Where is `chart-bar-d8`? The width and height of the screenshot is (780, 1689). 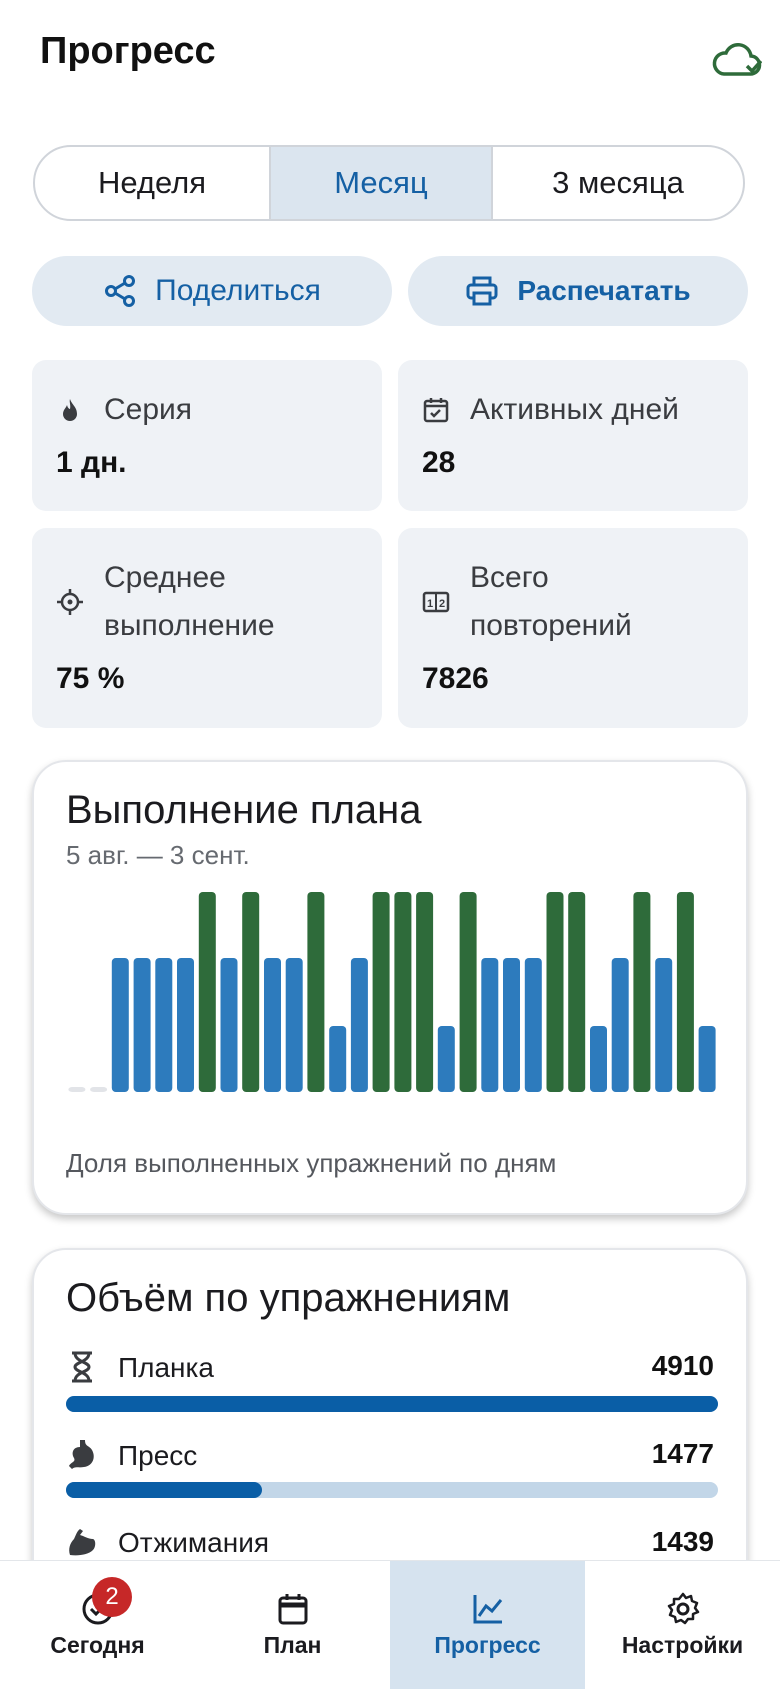
chart-bar-d8 is located at coordinates (229, 1025).